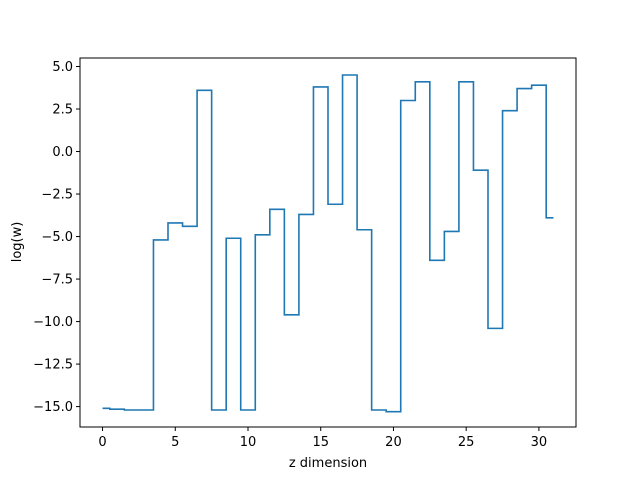  Describe the element at coordinates (57, 237) in the screenshot. I see `y-tick-label: −5.0` at that location.